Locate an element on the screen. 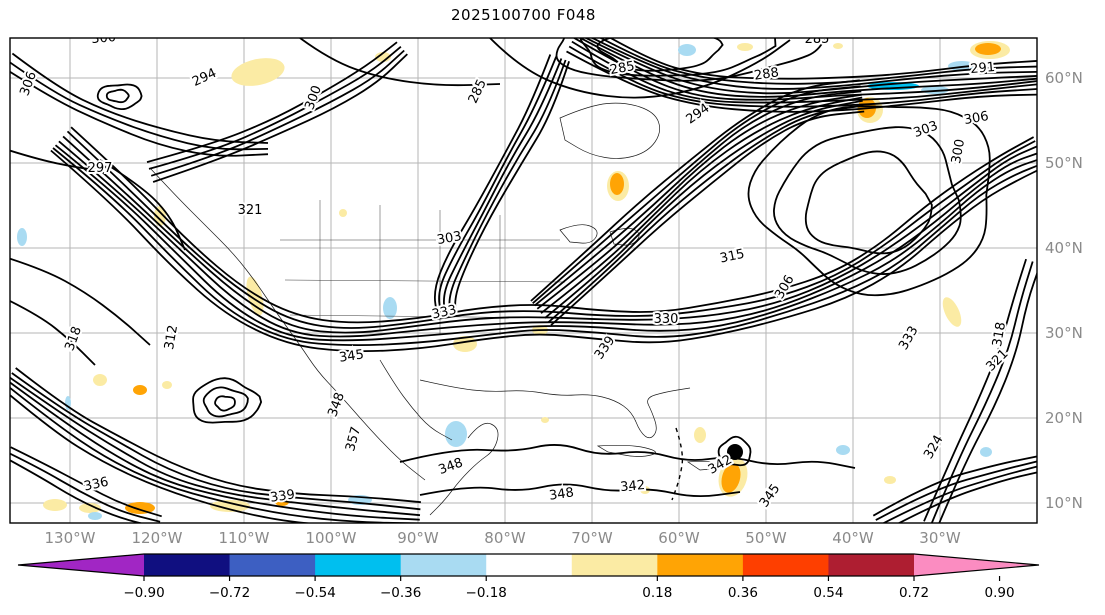 This screenshot has height=615, width=1105. lat-tick-label: 60°N is located at coordinates (1064, 78).